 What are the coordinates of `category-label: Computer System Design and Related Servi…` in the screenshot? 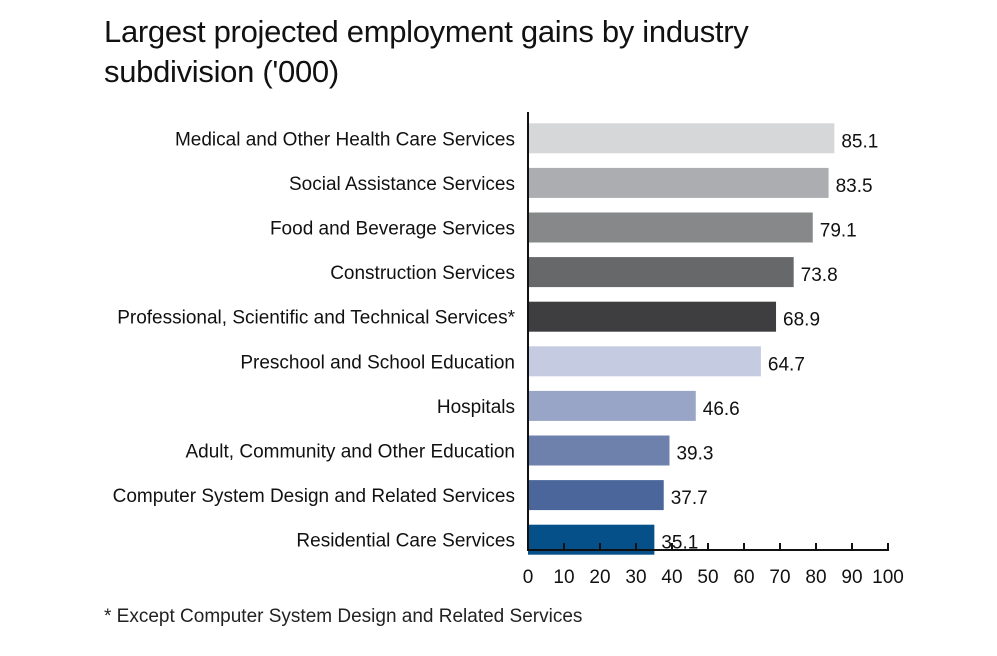 It's located at (314, 496).